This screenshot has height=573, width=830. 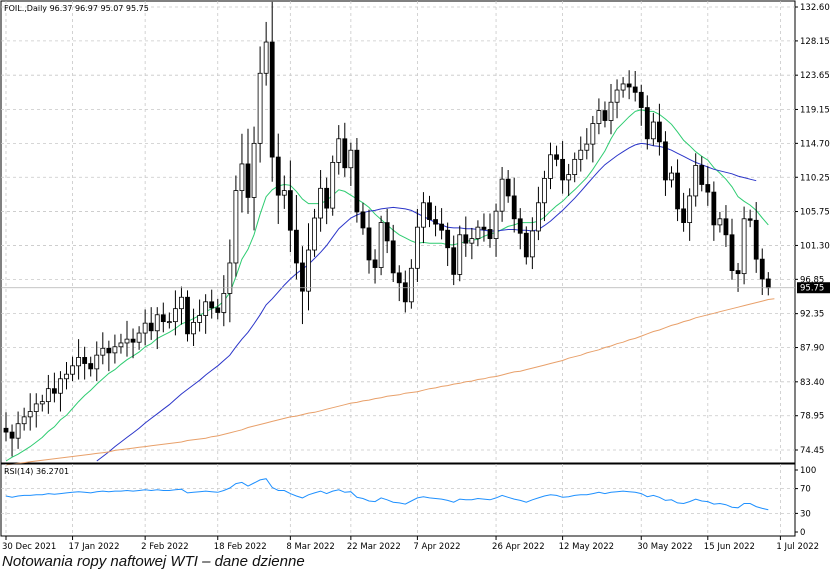 I want to click on date-tick-label: 30 Dec 2021, so click(x=29, y=547).